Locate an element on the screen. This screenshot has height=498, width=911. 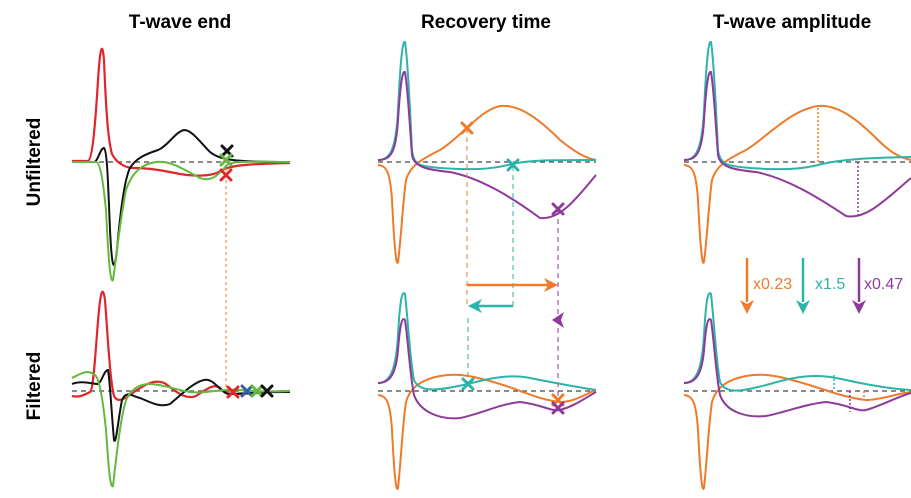
marker-blue is located at coordinates (247, 391).